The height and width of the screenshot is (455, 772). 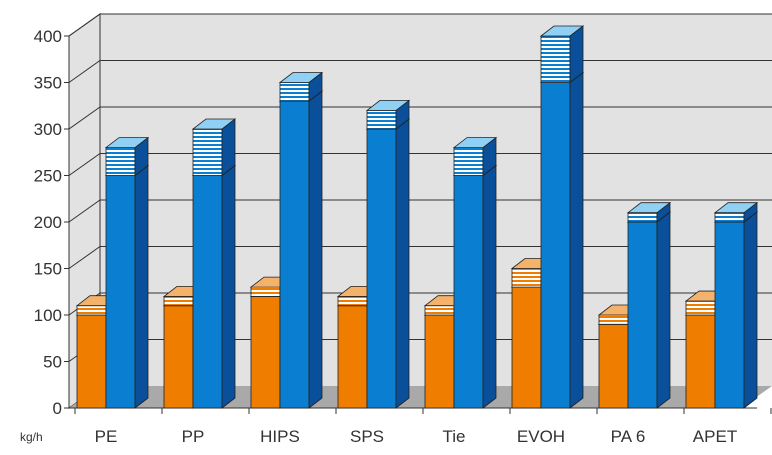 What do you see at coordinates (526, 278) in the screenshot?
I see `bar-orange-cap-5-front` at bounding box center [526, 278].